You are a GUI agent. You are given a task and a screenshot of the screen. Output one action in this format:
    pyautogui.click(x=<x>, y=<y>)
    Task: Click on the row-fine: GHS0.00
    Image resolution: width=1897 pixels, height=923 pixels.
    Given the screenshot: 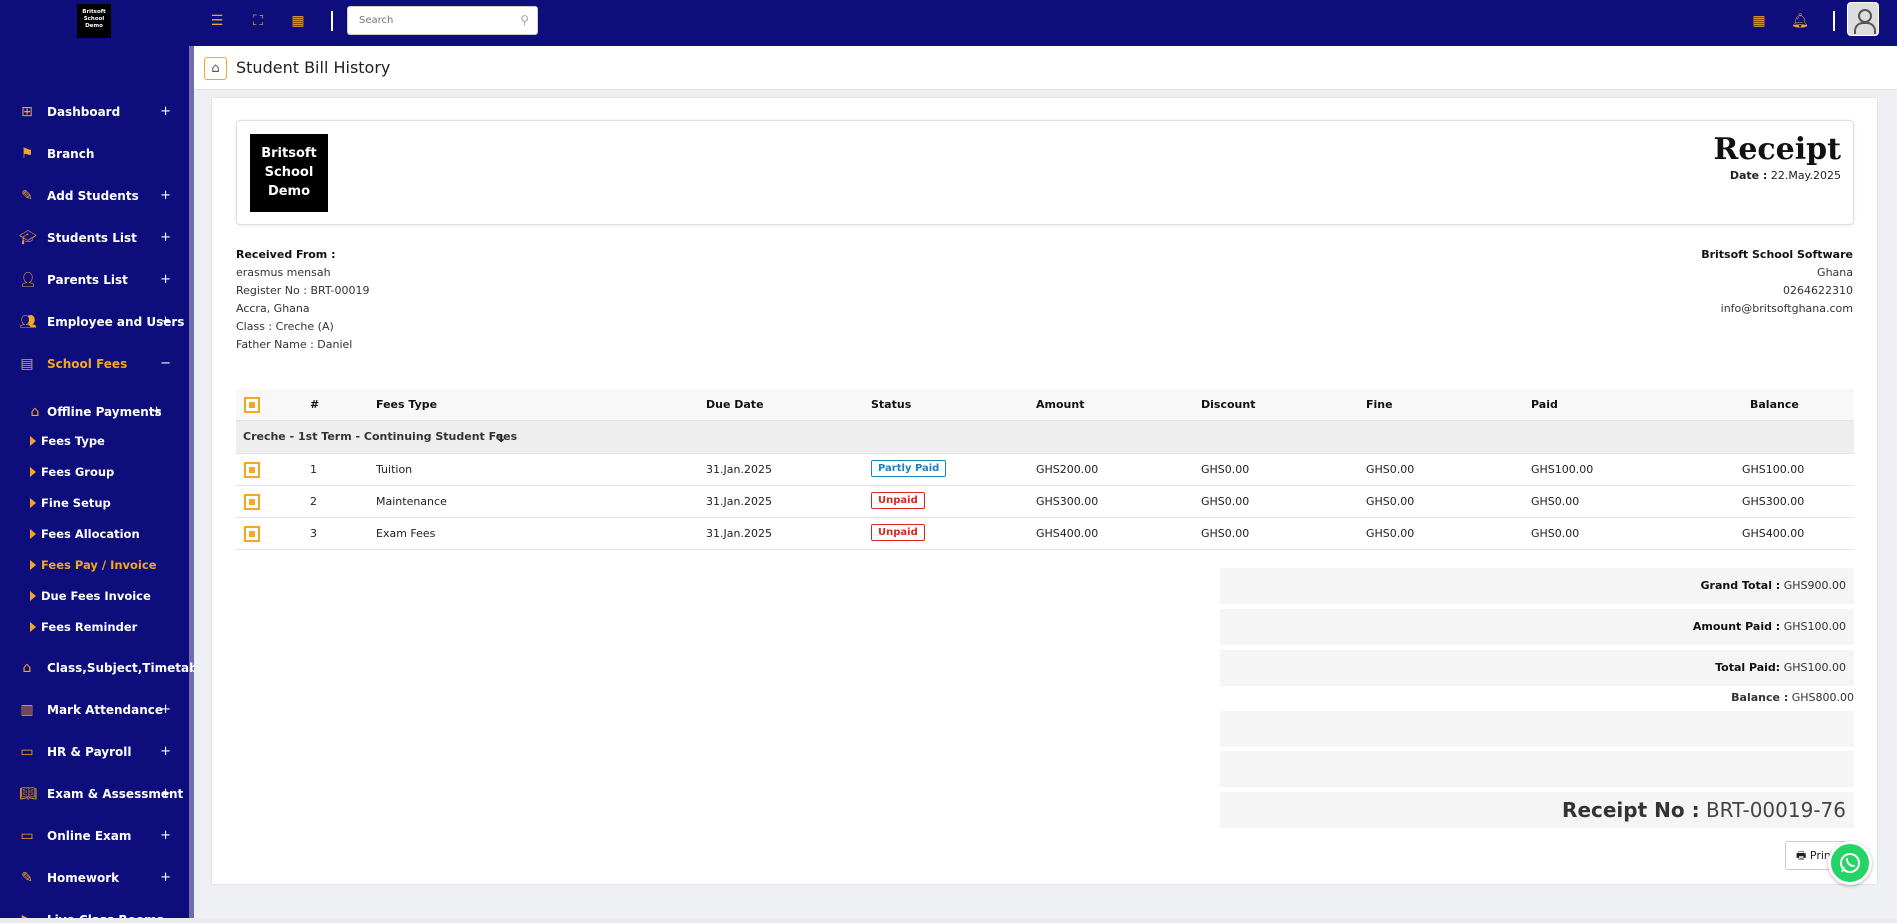 What is the action you would take?
    pyautogui.click(x=1390, y=469)
    